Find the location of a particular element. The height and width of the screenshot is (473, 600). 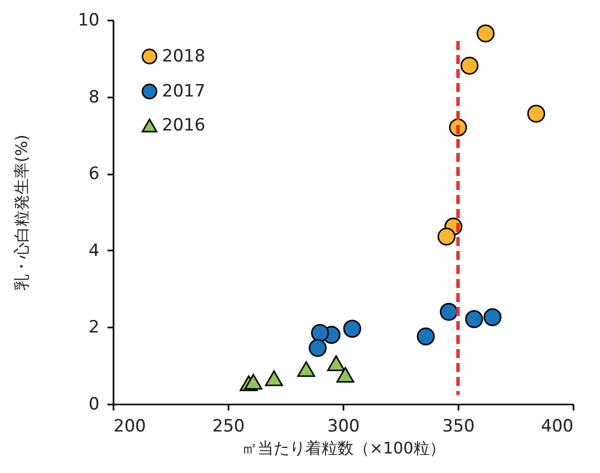

y-tick-label: 6 is located at coordinates (94, 174).